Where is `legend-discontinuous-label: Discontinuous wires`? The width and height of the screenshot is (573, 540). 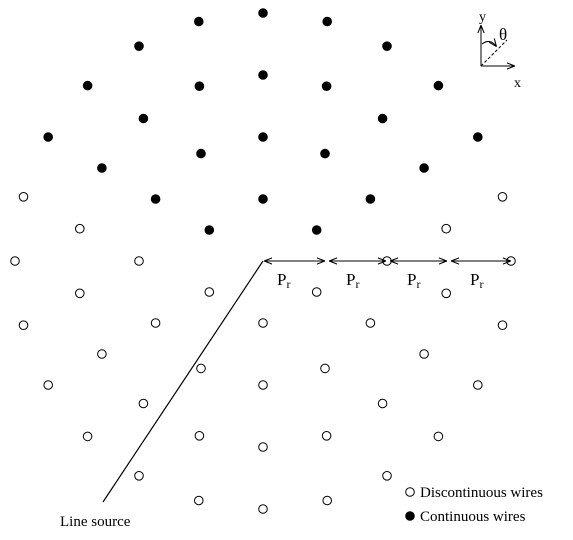 legend-discontinuous-label: Discontinuous wires is located at coordinates (481, 493).